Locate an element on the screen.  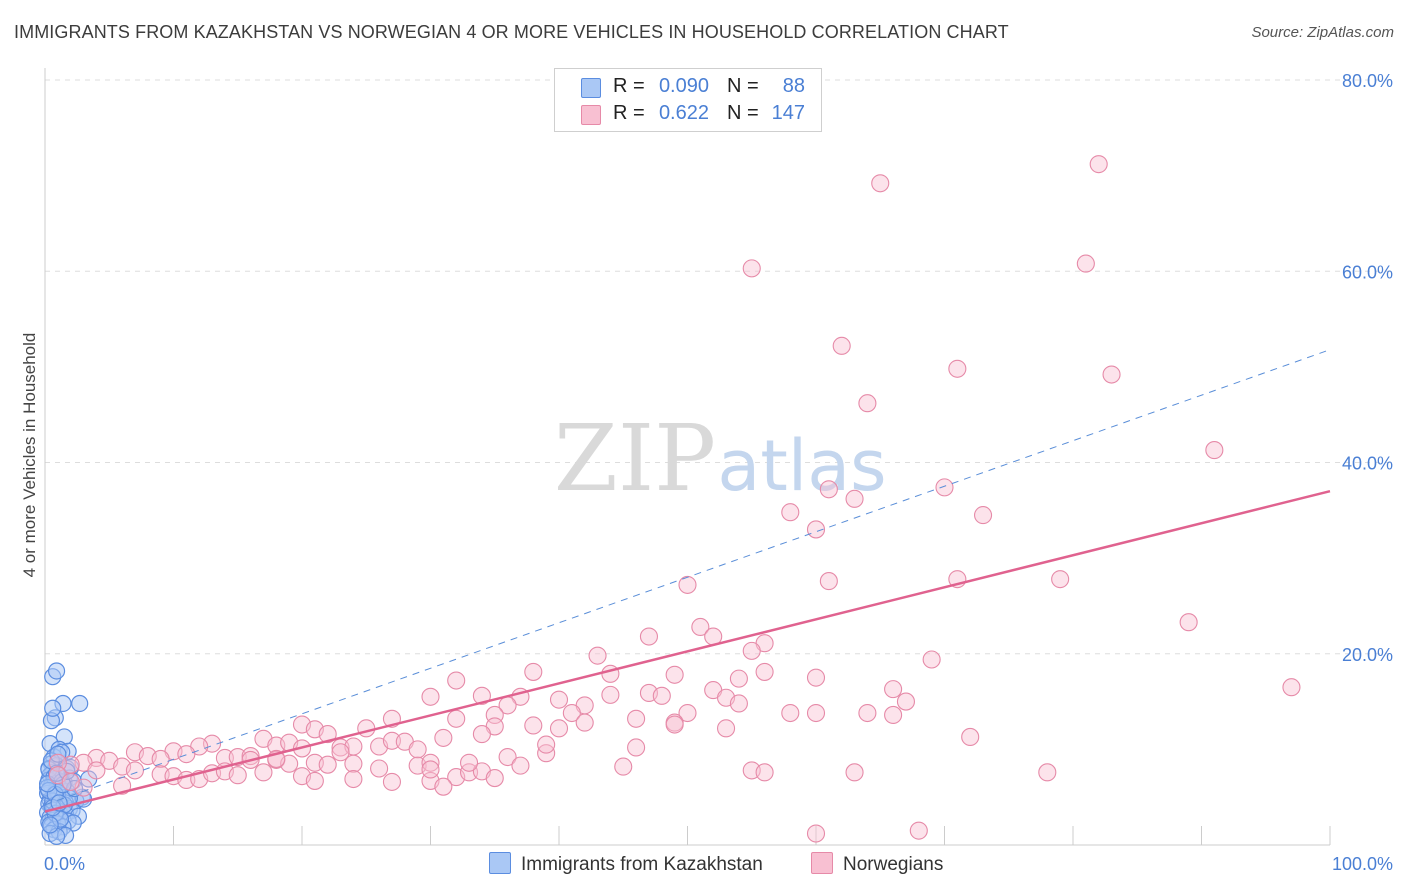
series-kazakhstan-points is located at coordinates (68, 753).